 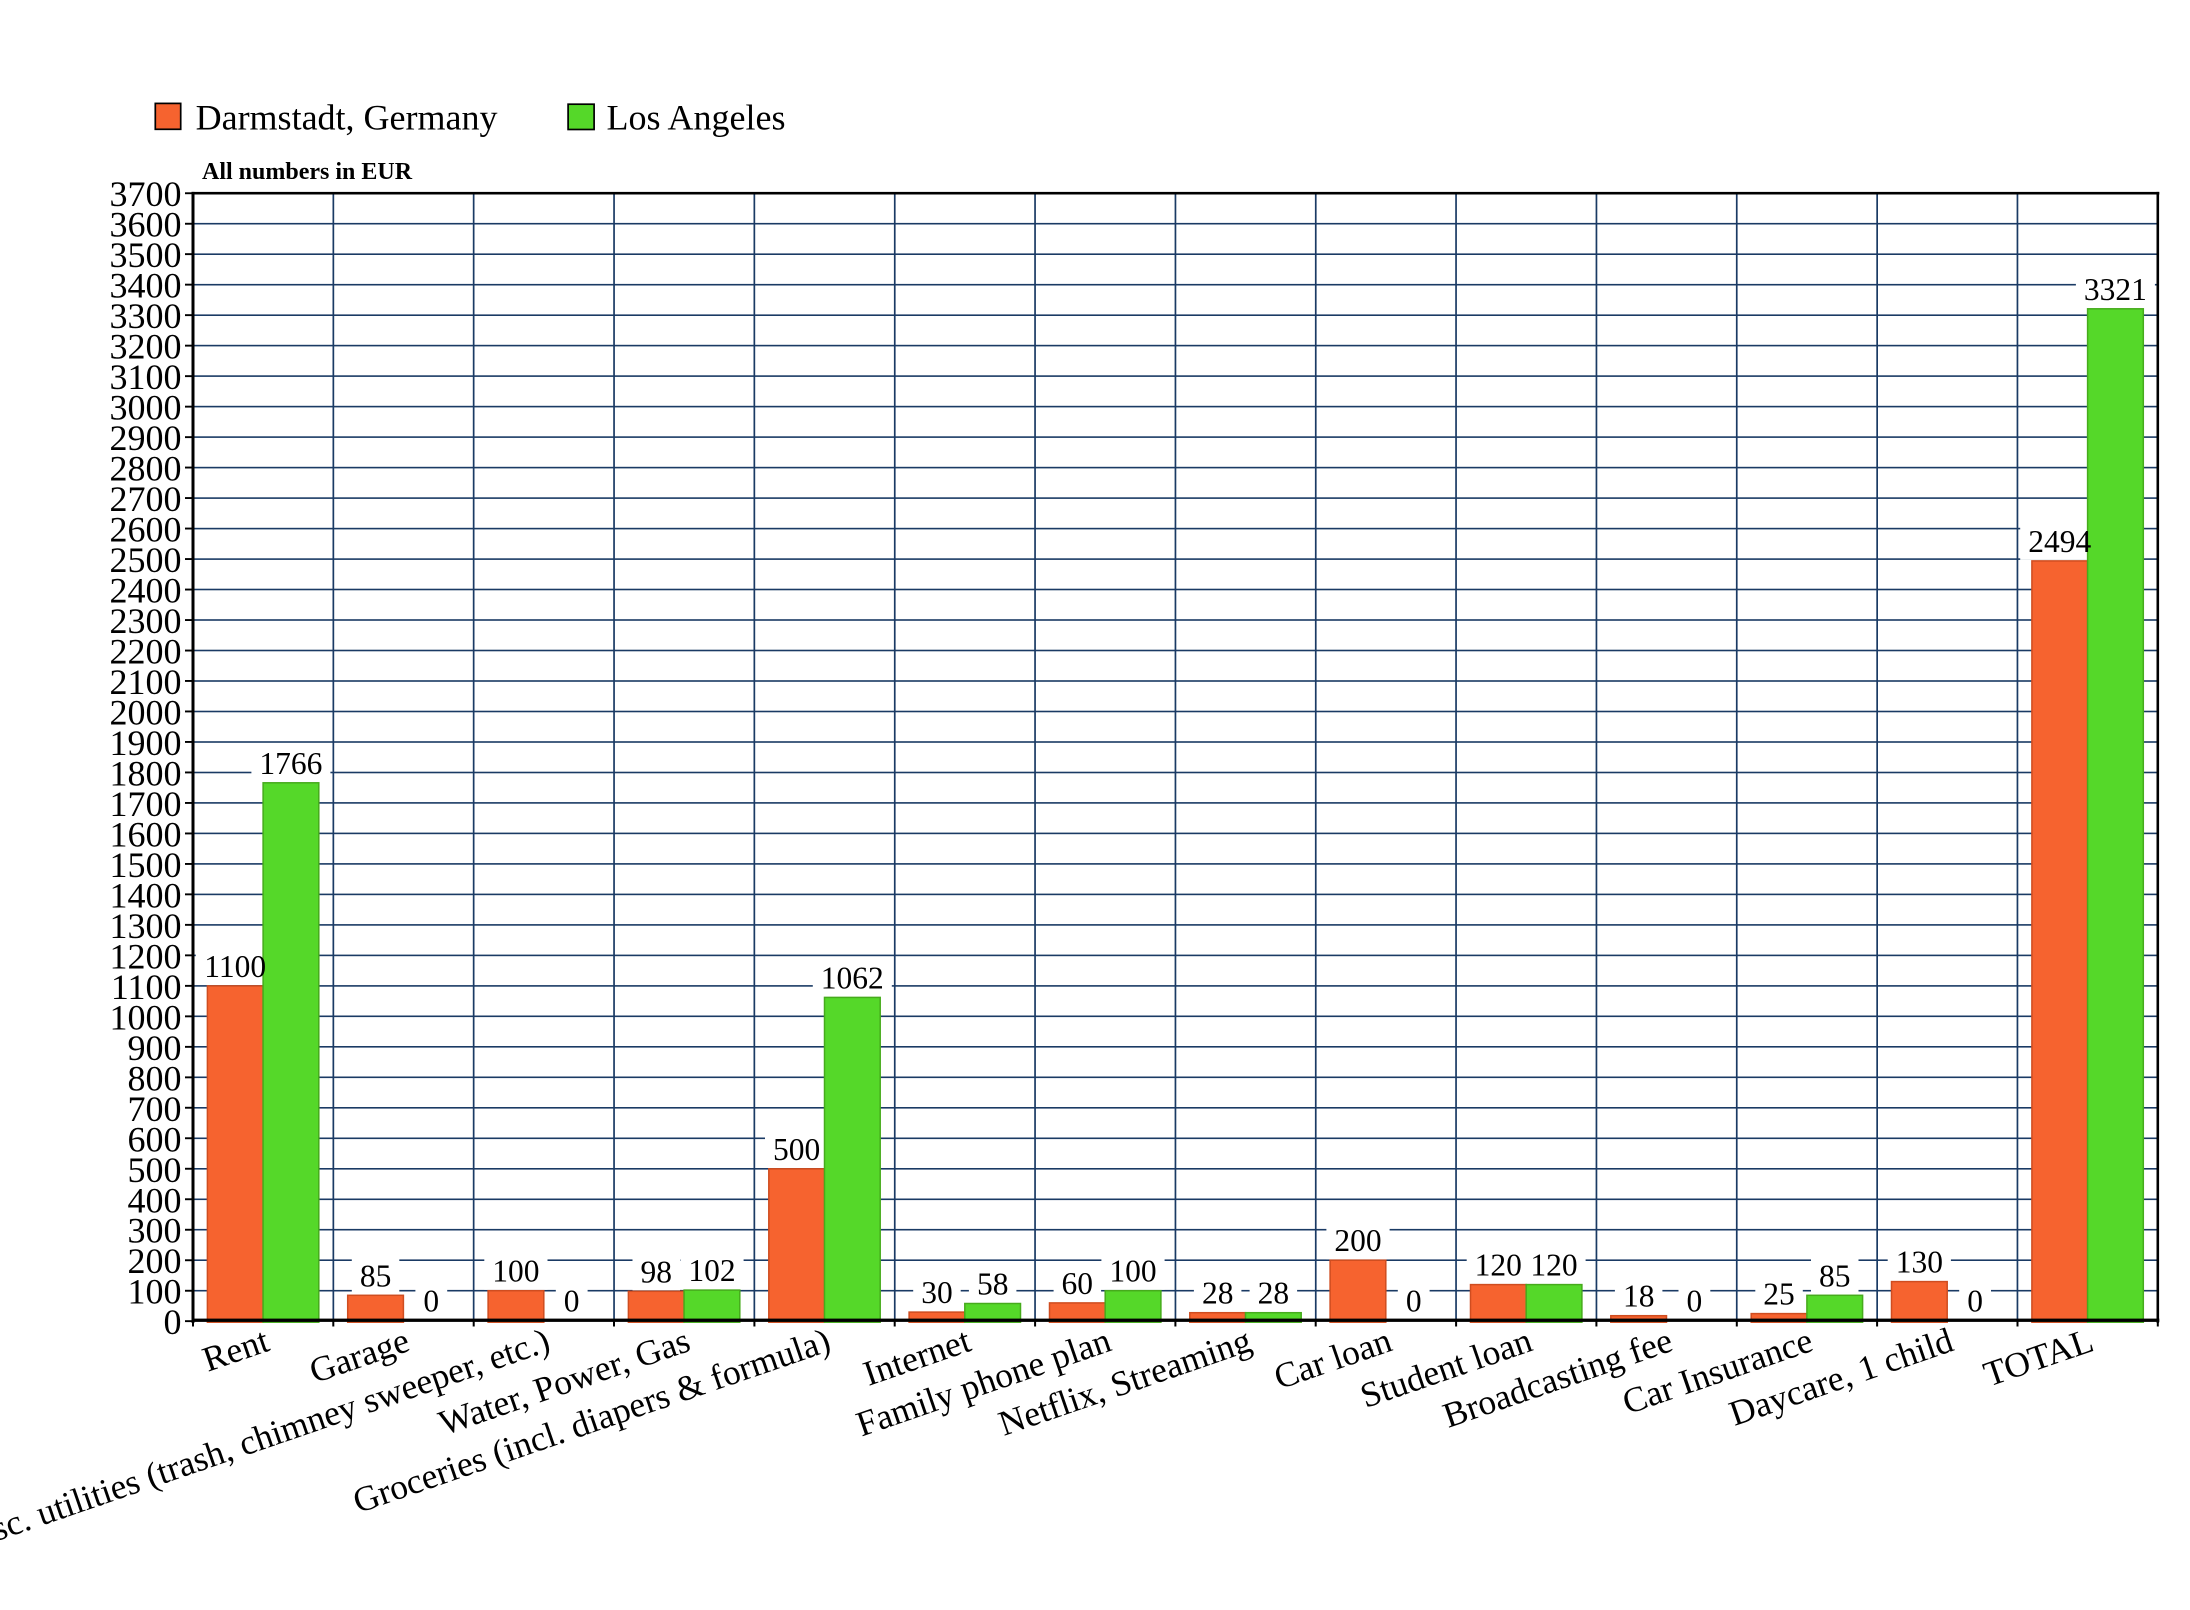 I want to click on svg-text: 2600, so click(x=146, y=530).